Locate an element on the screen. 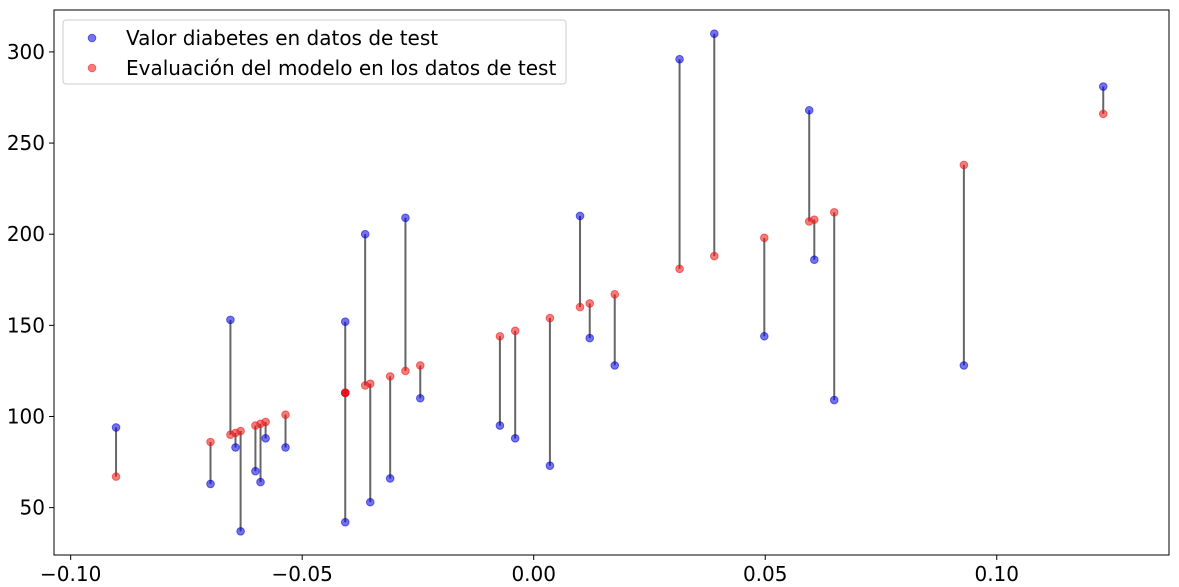 The width and height of the screenshot is (1179, 587). legend-marker-red is located at coordinates (92, 68).